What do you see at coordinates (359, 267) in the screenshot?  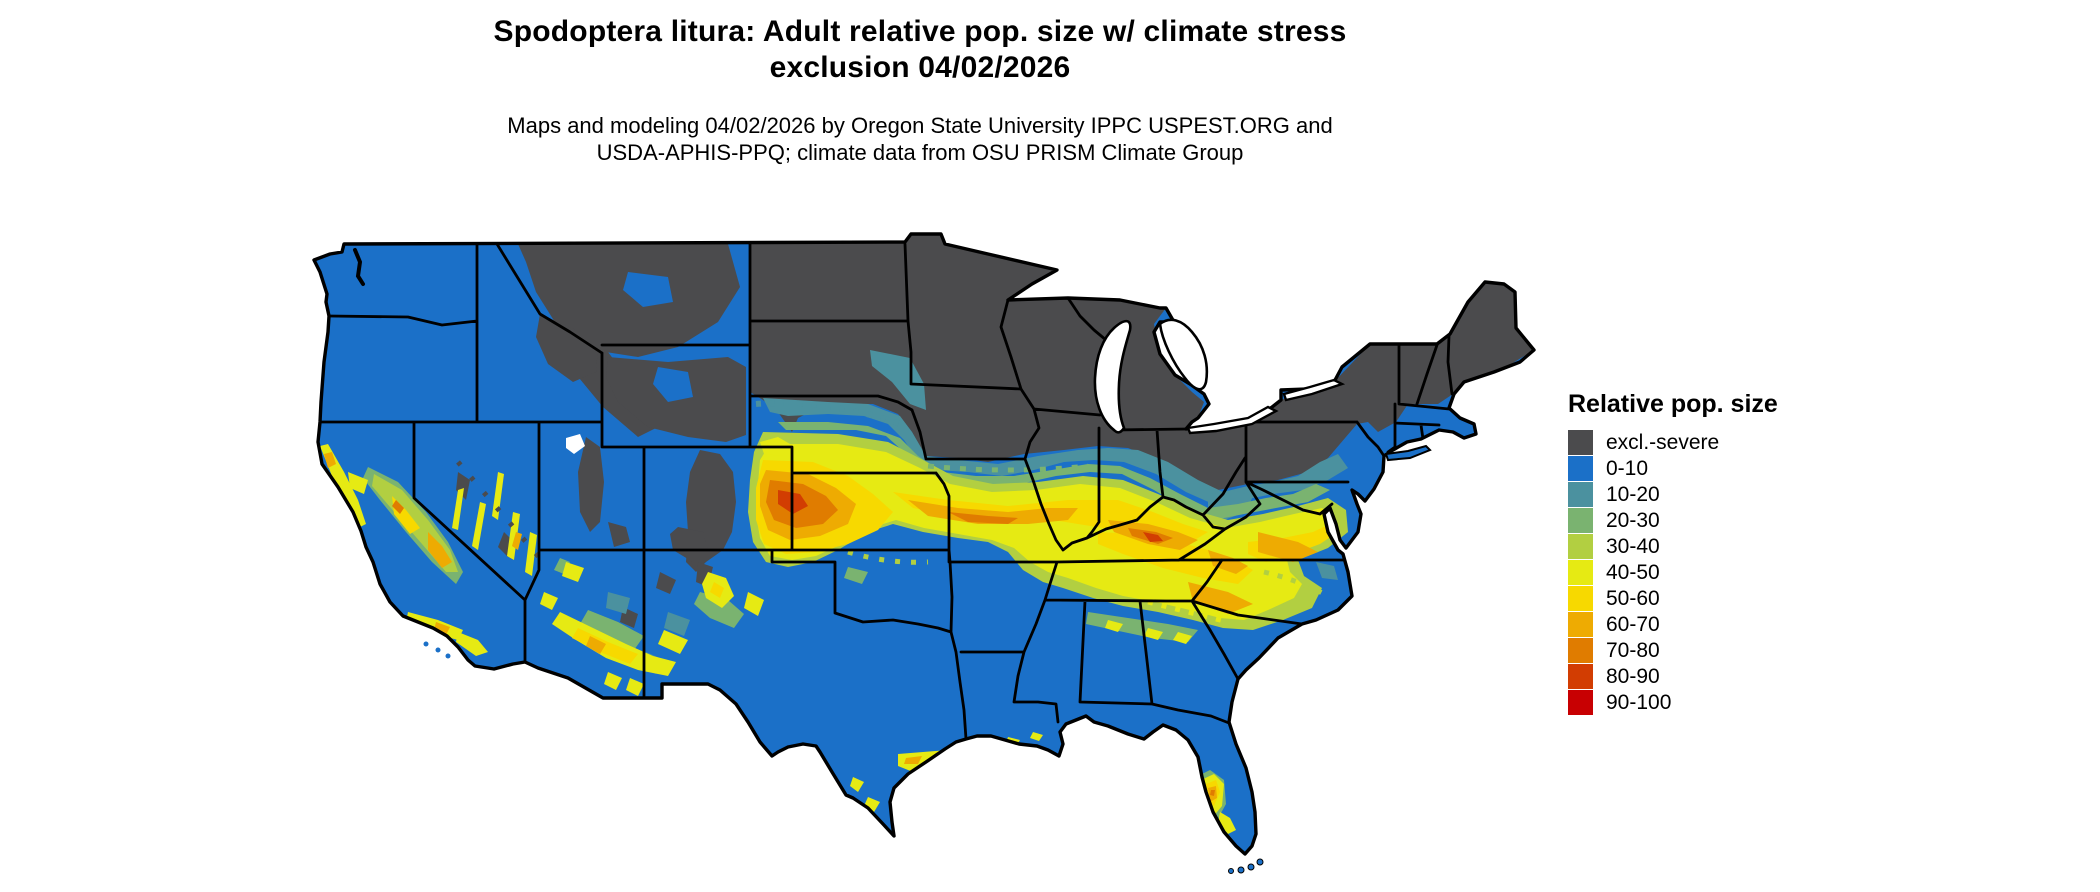 I see `puget-sound` at bounding box center [359, 267].